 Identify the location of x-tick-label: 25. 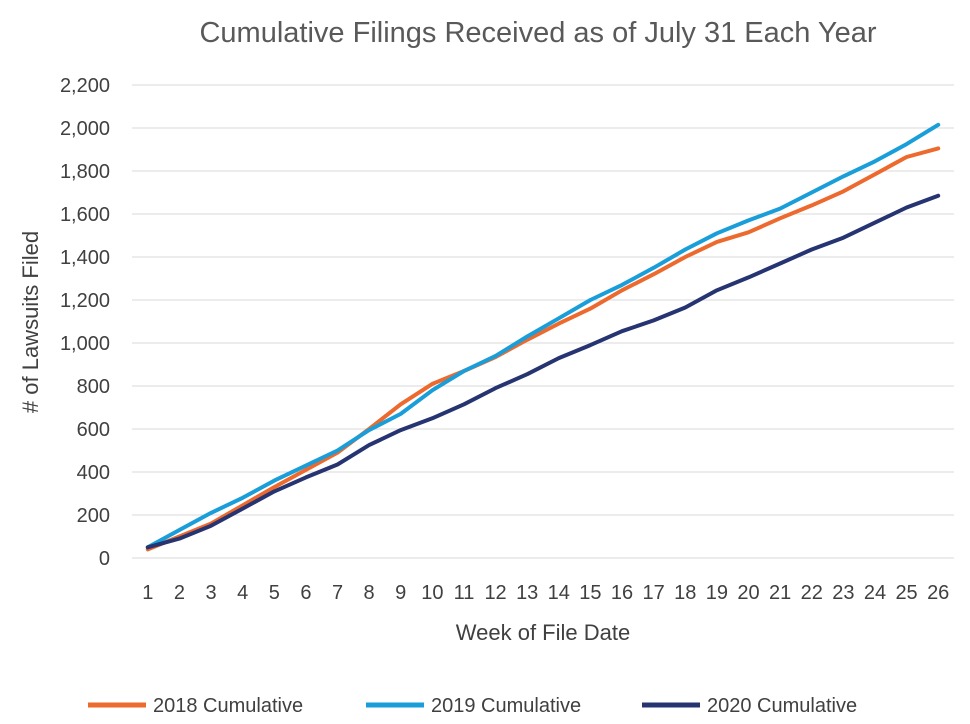
(906, 593).